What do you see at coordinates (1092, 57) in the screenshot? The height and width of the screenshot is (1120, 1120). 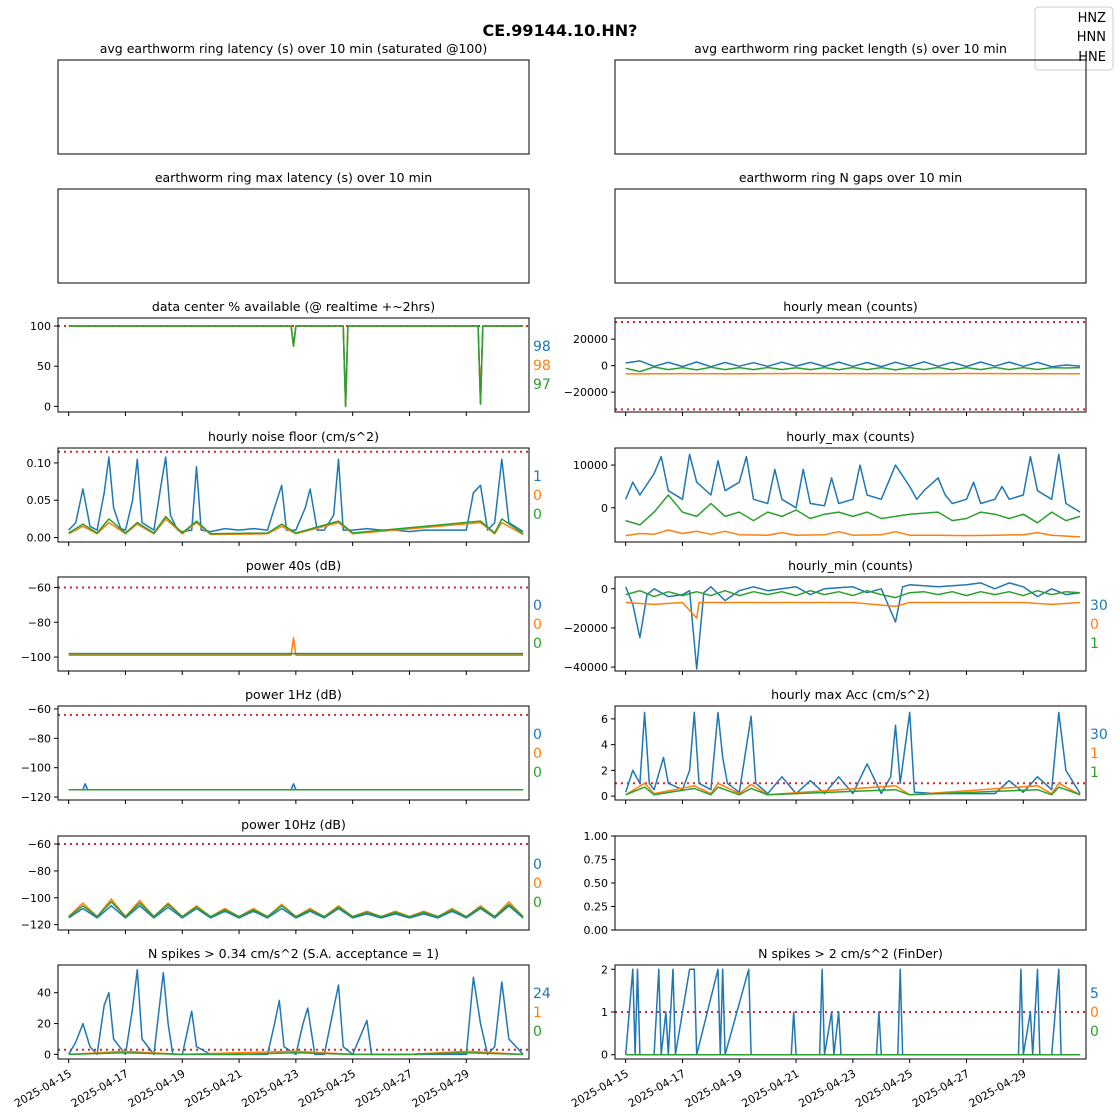 I see `legend-entry-hne: HNE` at bounding box center [1092, 57].